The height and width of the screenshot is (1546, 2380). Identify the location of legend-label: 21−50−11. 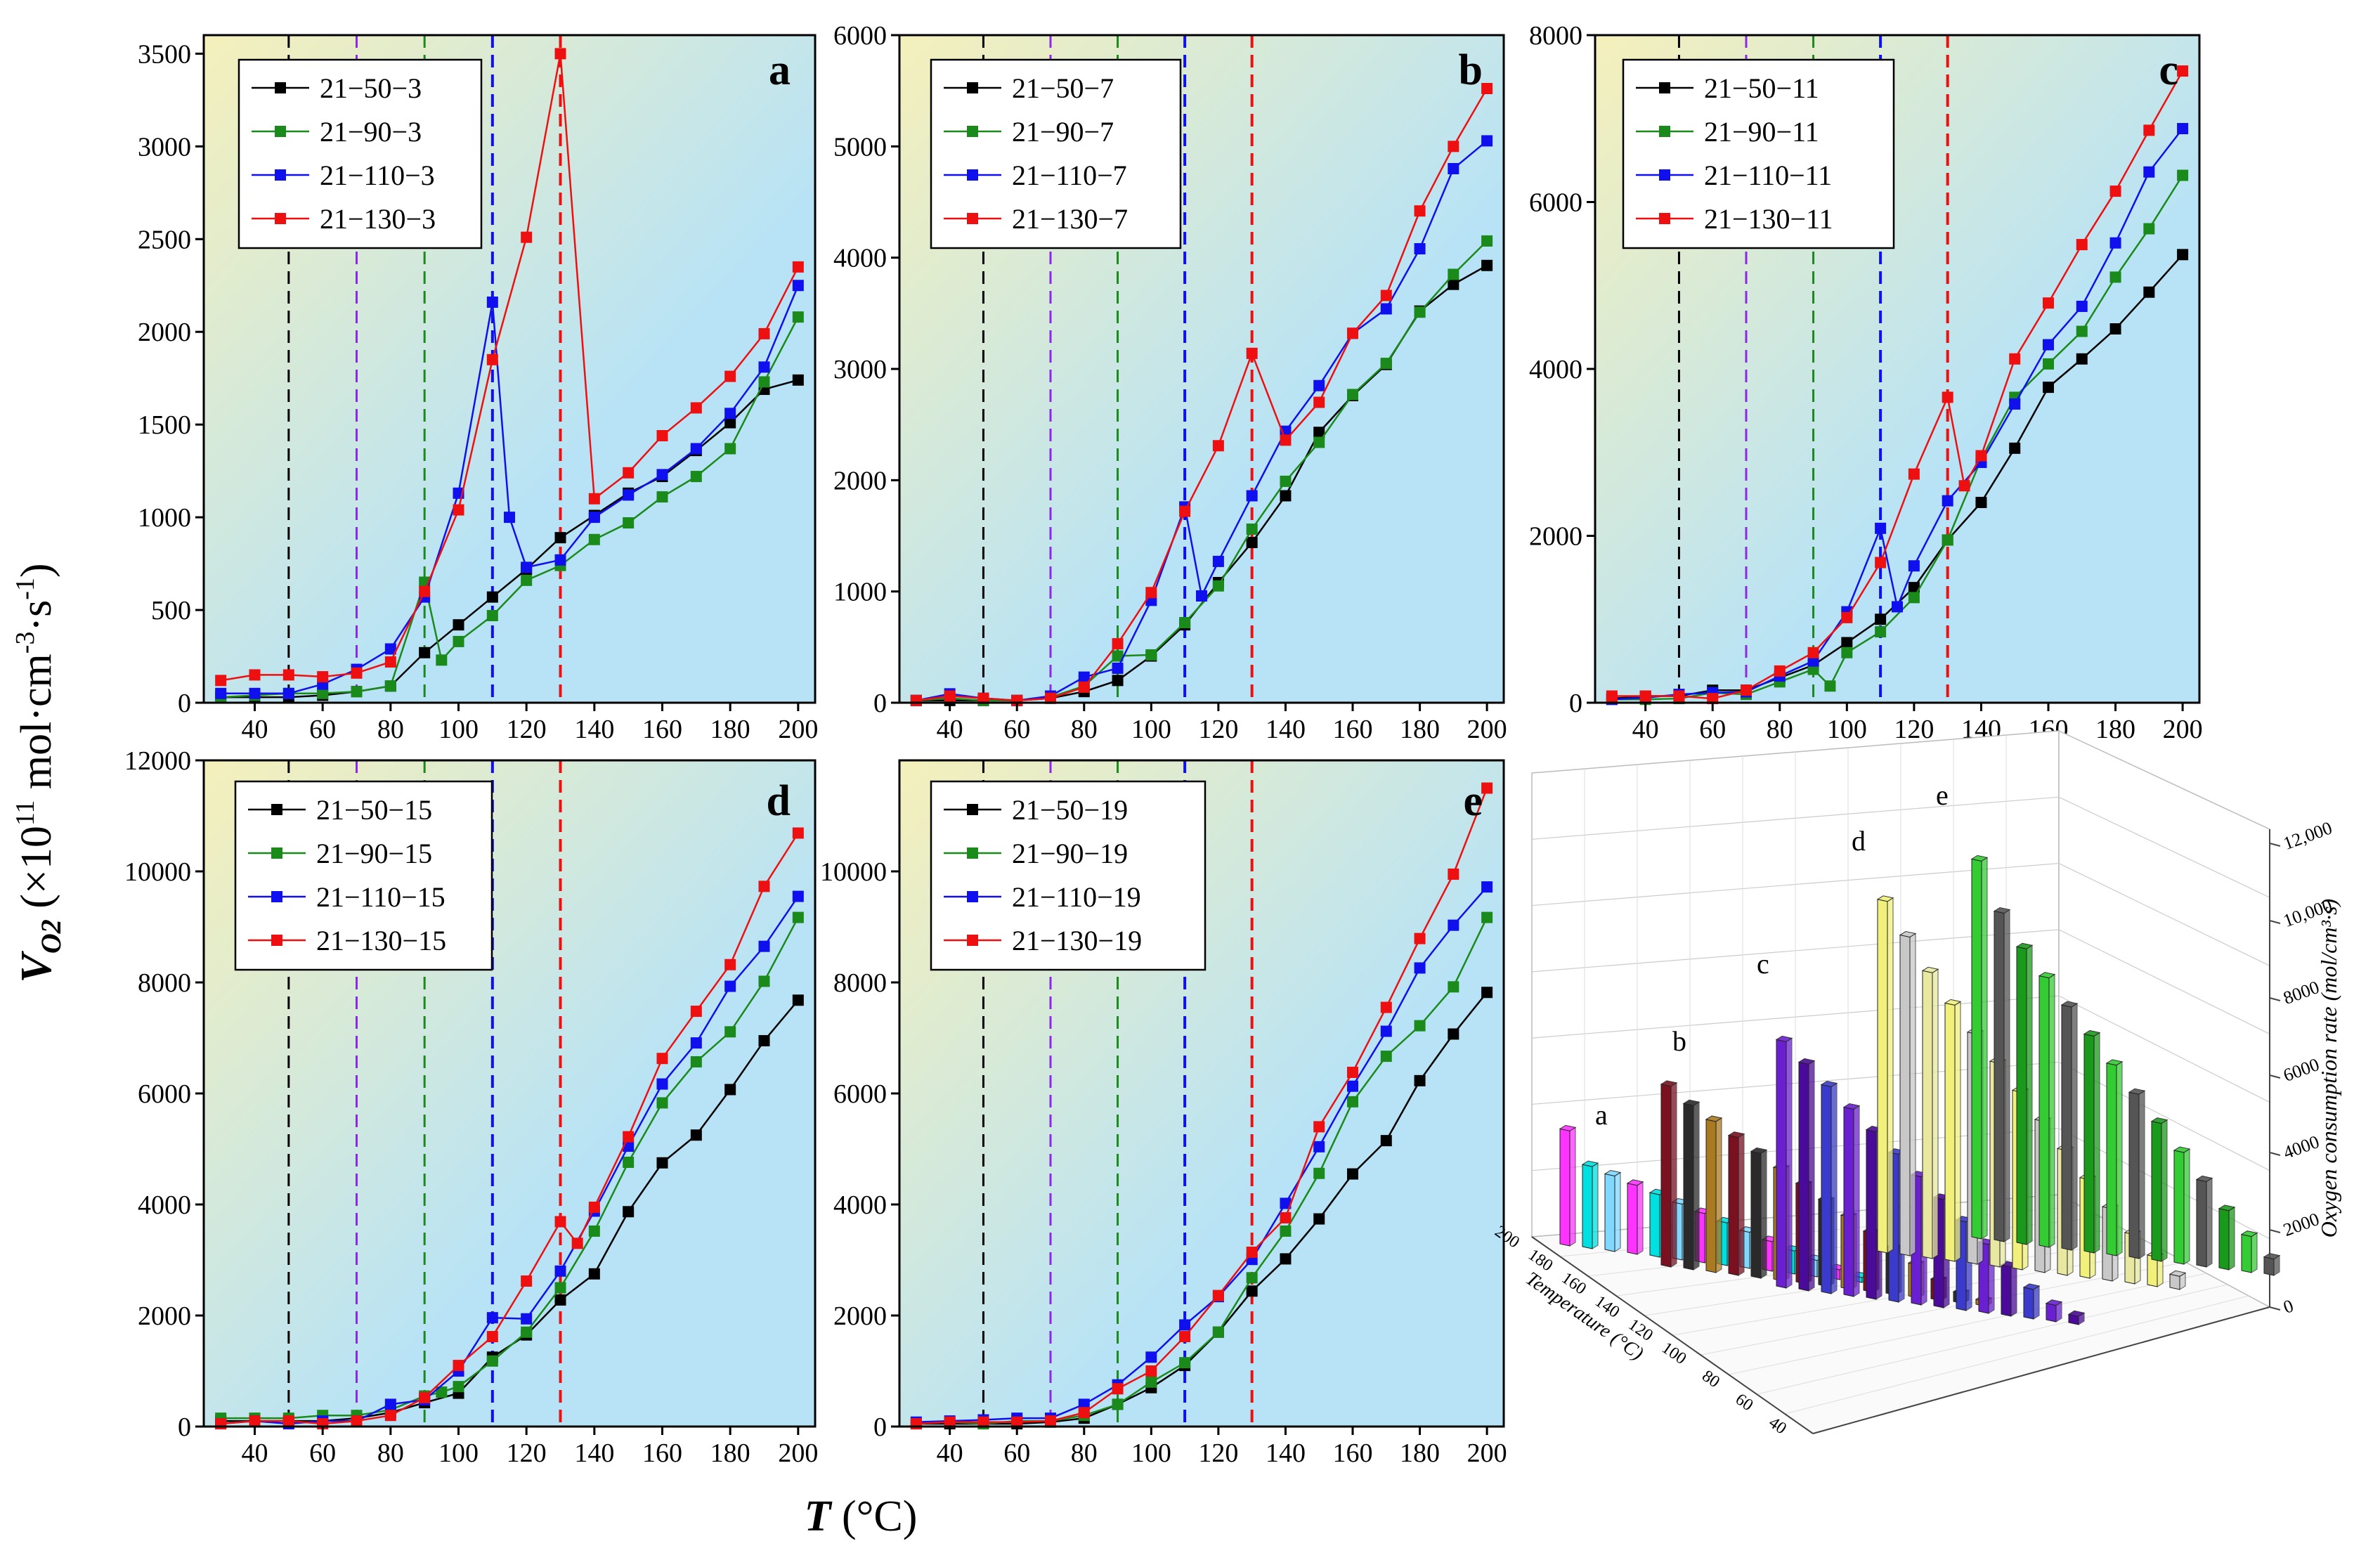
(1761, 88).